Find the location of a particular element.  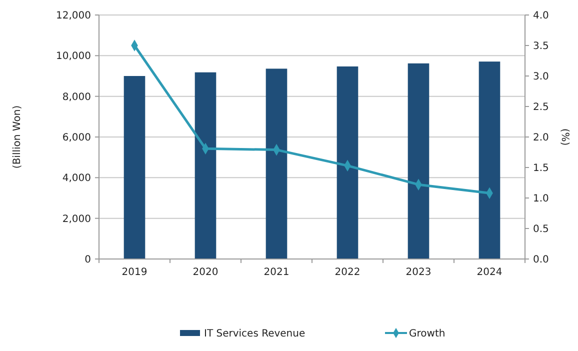

y2-tick-label: 4.0 is located at coordinates (541, 16).